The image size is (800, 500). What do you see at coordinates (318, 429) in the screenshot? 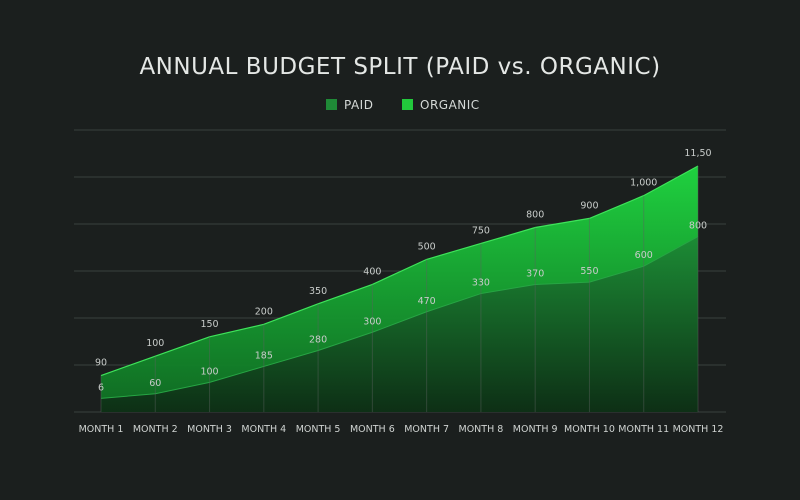
I see `x-tick-label: MONTH 5` at bounding box center [318, 429].